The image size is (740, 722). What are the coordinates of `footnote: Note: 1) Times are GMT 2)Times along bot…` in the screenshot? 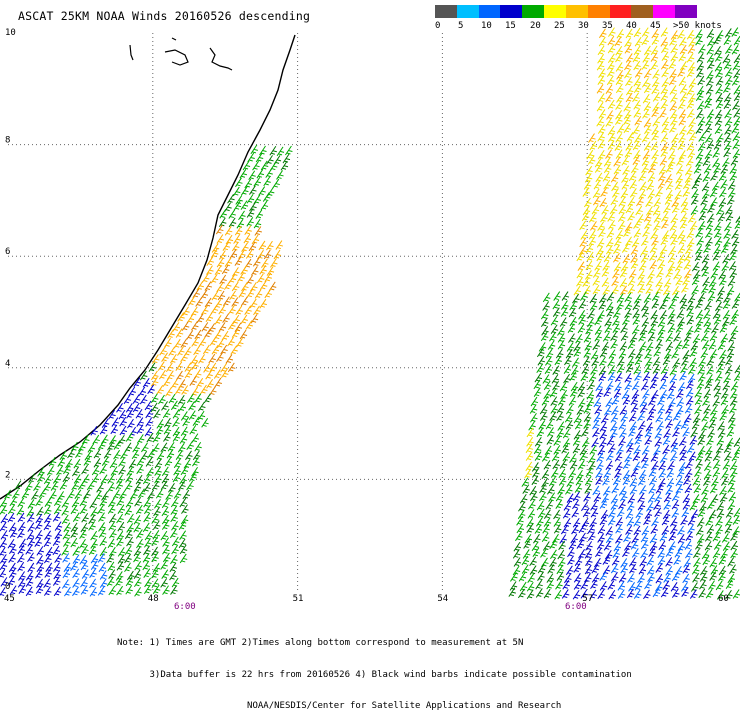 It's located at (374, 669).